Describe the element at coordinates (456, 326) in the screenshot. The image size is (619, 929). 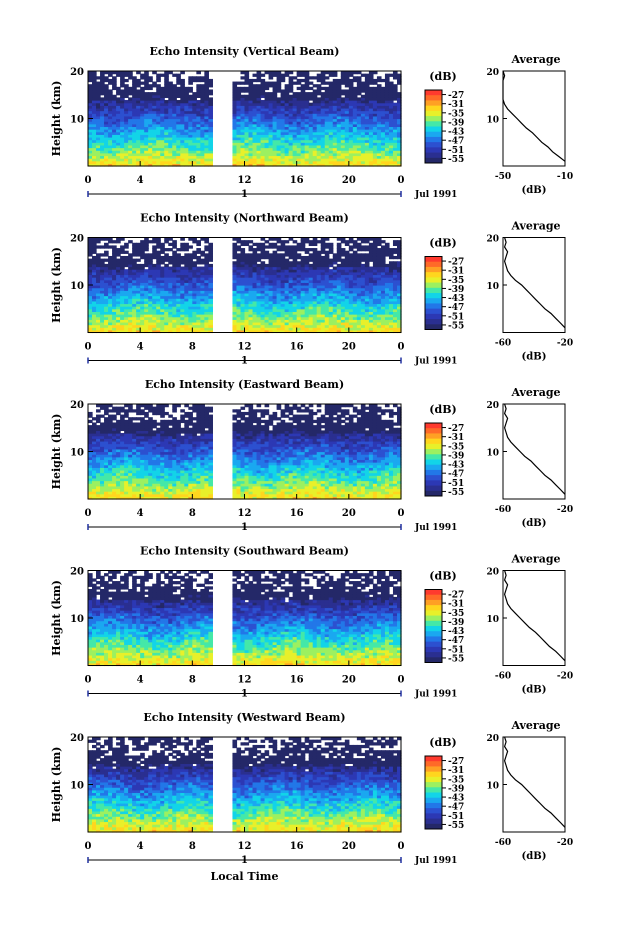
I see `colorbar-tick-label: -55` at that location.